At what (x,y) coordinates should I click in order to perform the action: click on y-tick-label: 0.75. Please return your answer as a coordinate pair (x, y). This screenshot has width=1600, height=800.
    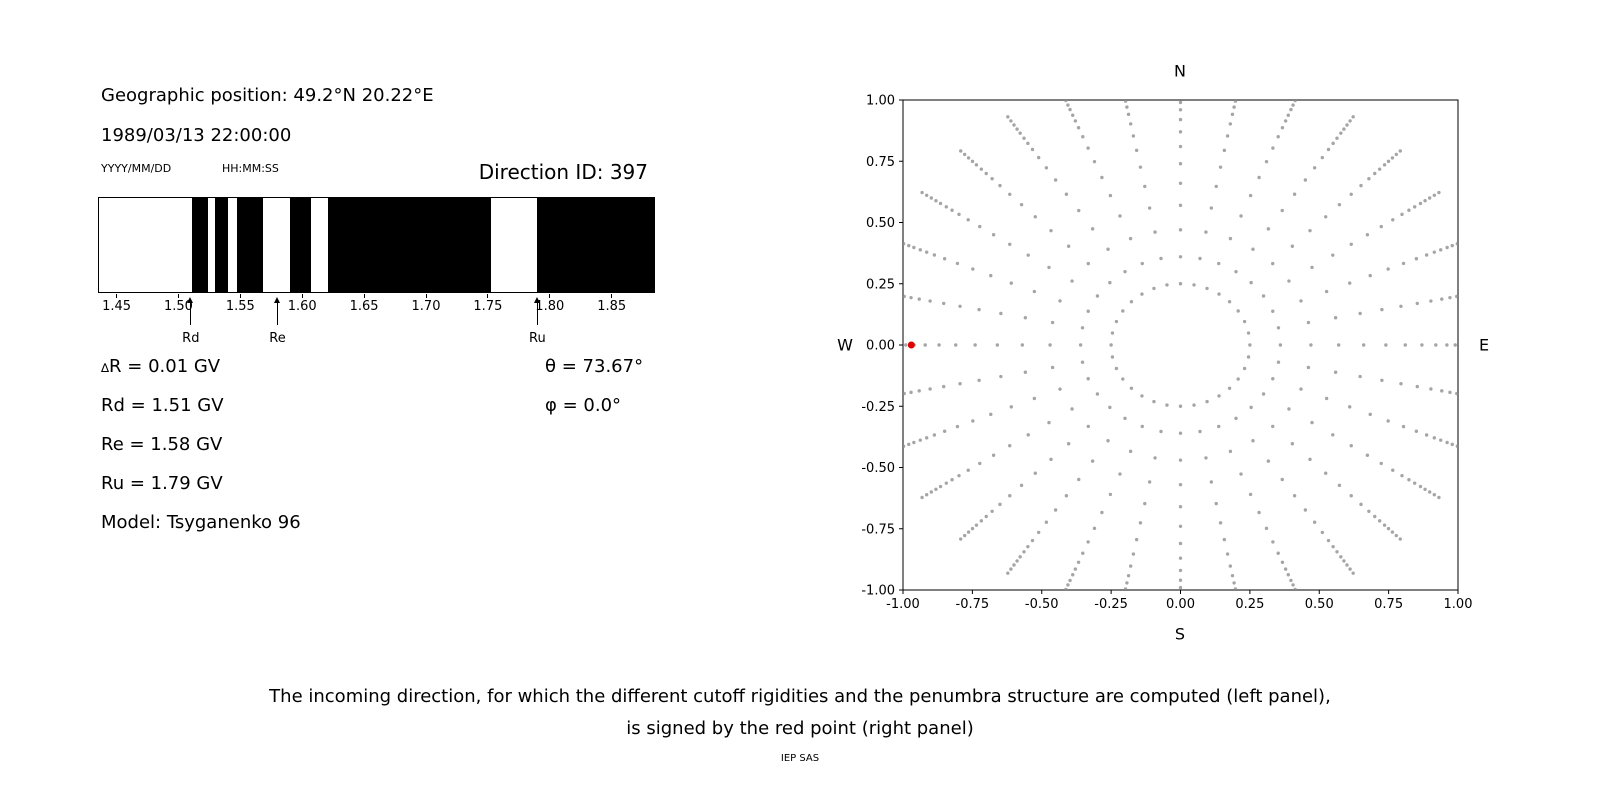
    Looking at the image, I should click on (880, 162).